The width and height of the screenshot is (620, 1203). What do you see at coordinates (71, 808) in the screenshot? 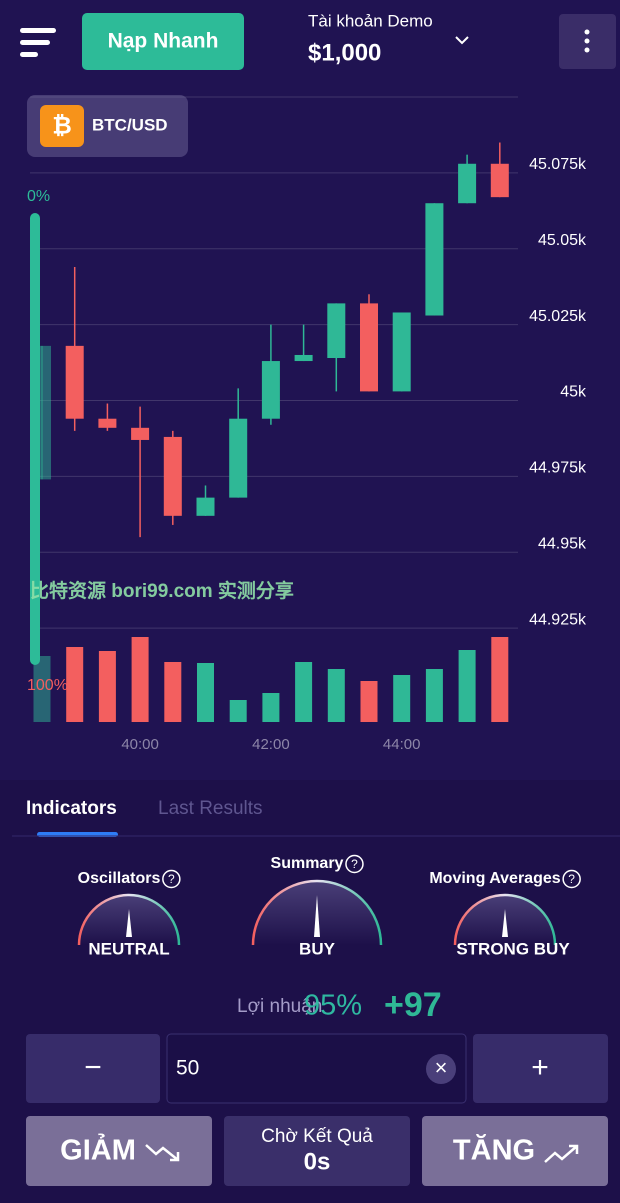
I see `tab-active: Indicators` at bounding box center [71, 808].